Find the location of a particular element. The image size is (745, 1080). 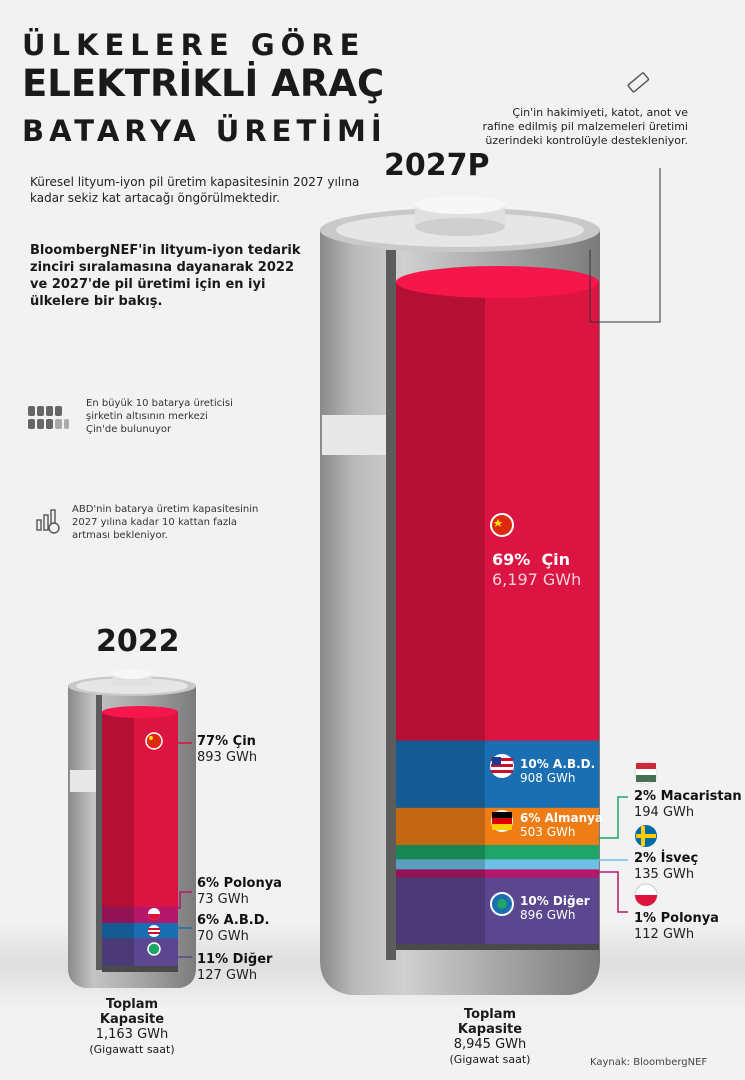

label-2022-poland: 6% Polonya 73 GWh is located at coordinates (239, 891).